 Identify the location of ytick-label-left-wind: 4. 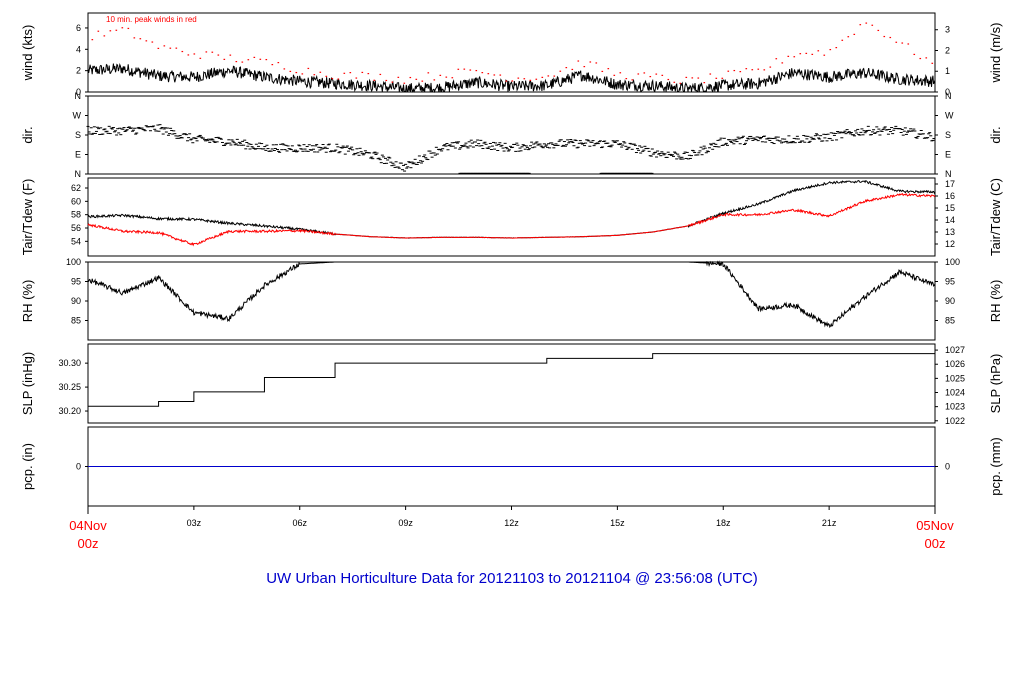
(78, 49).